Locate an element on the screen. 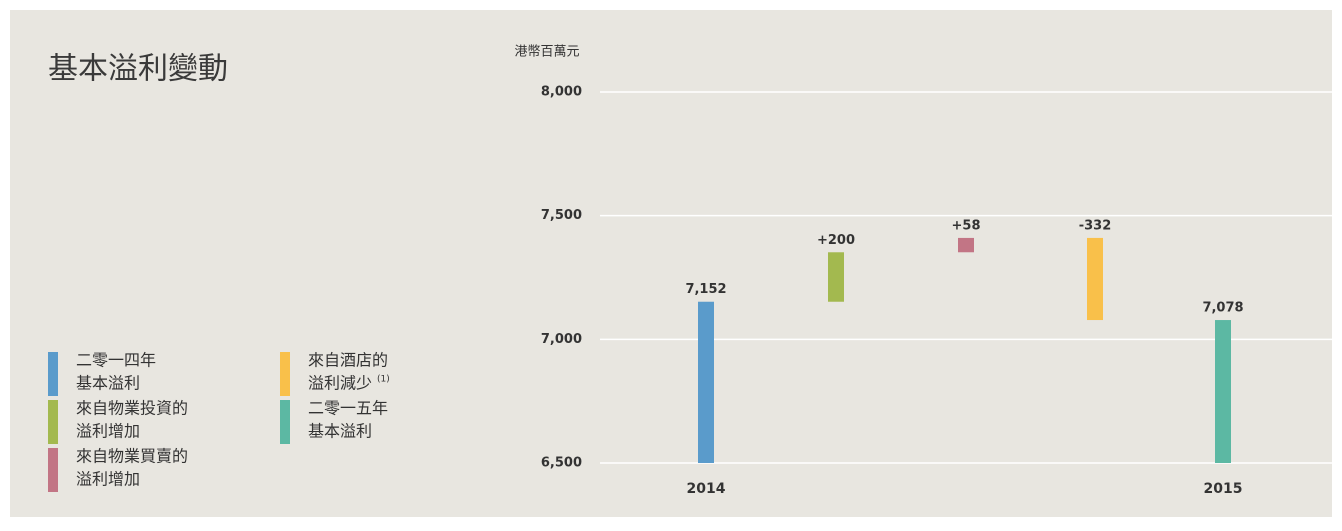  legend-label: 二零一五年 is located at coordinates (348, 408).